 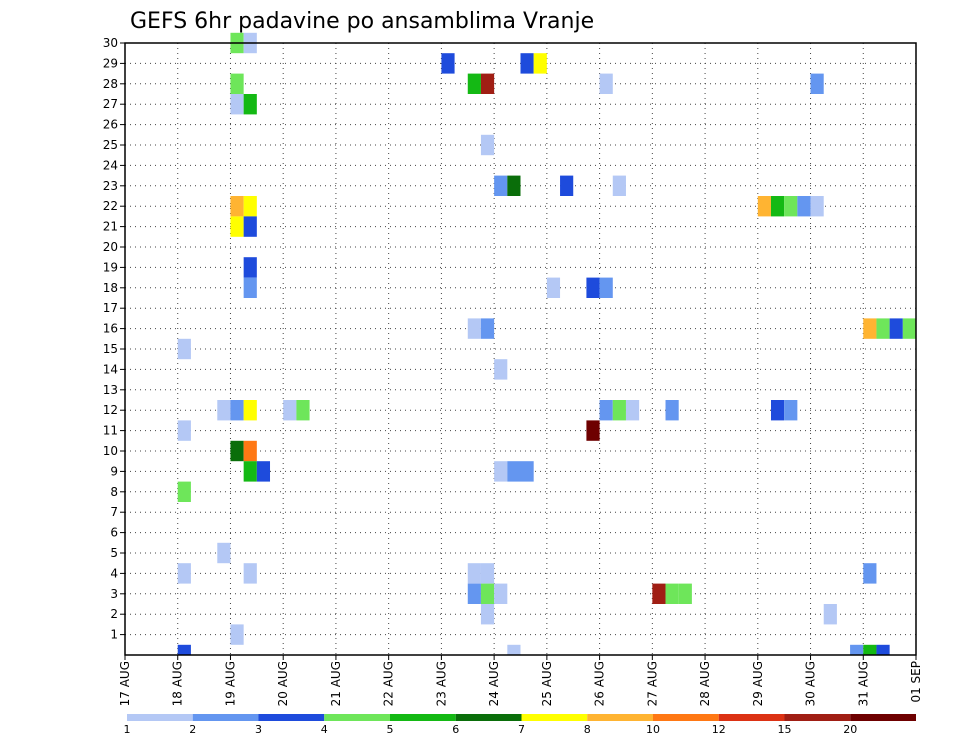 I want to click on legend-colorbar: 1 2 3 4 5 6 7 8 10 12 15 20, so click(x=520, y=725).